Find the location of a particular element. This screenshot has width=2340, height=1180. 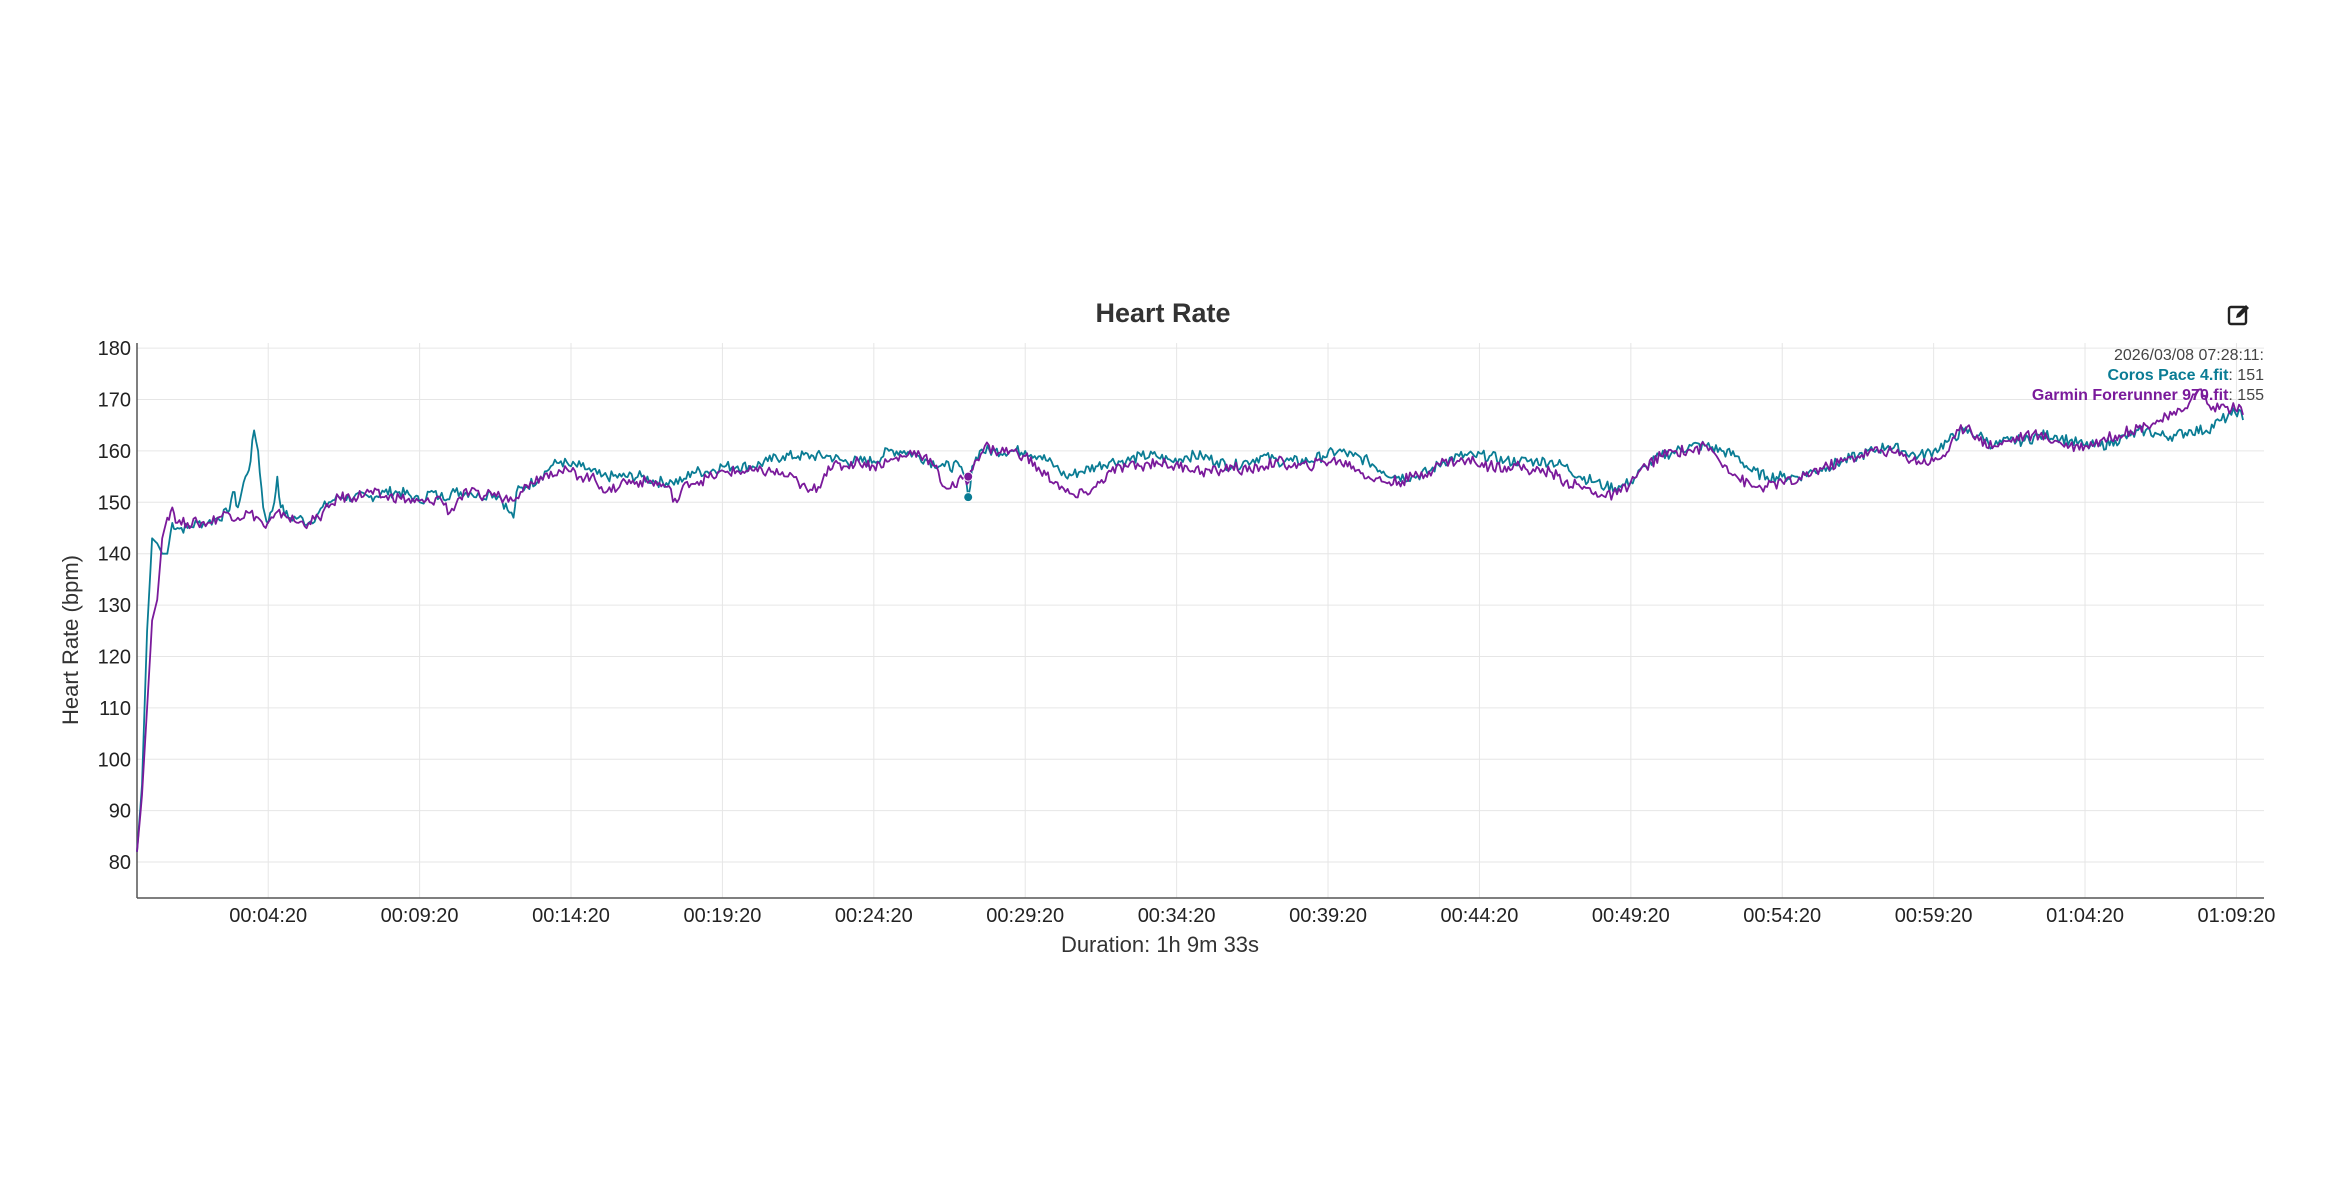

hover-cursor is located at coordinates (968, 487).